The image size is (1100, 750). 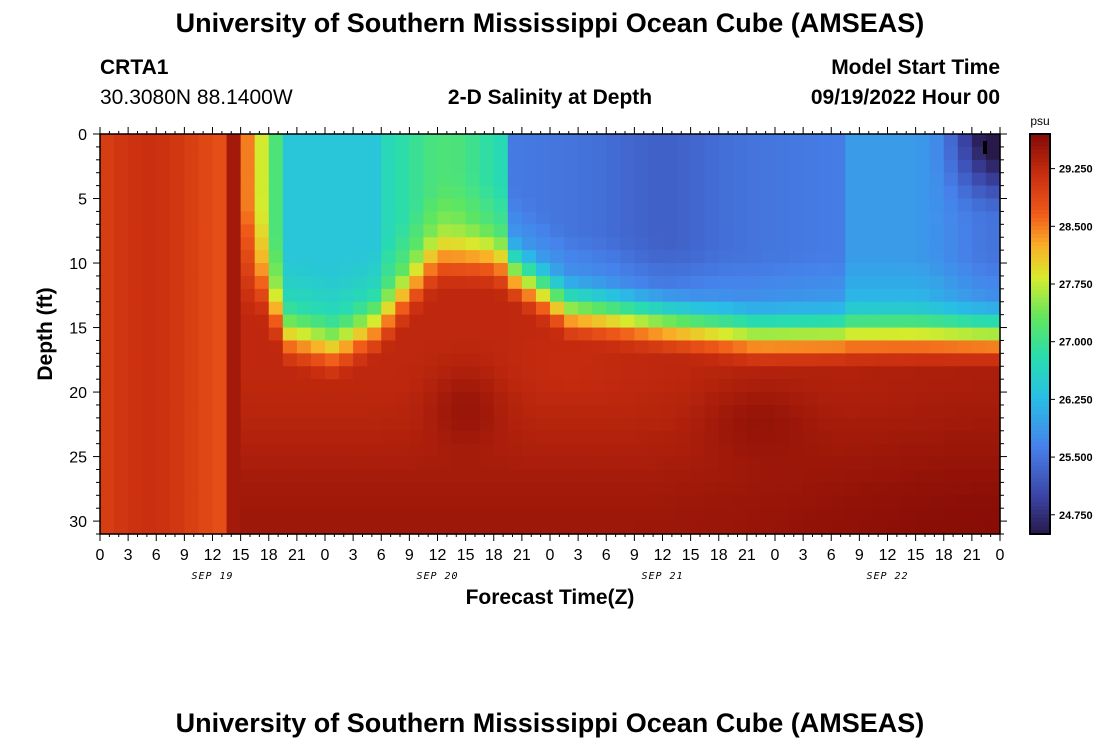 I want to click on y-axis-title: Depth (ft), so click(x=45, y=333).